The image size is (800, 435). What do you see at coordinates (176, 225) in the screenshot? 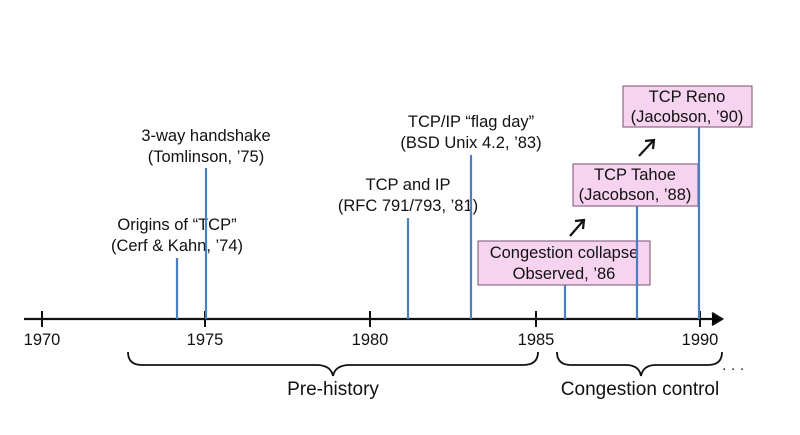
I see `event-origins-title: Origins of “TCP”` at bounding box center [176, 225].